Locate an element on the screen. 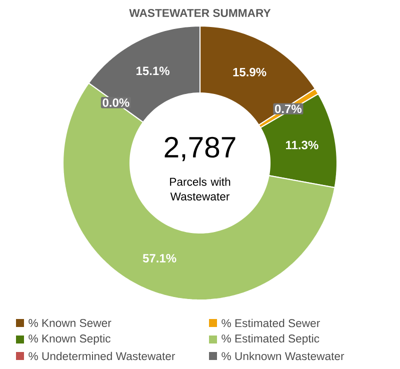 The height and width of the screenshot is (369, 400). data-label: 0.7% is located at coordinates (288, 109).